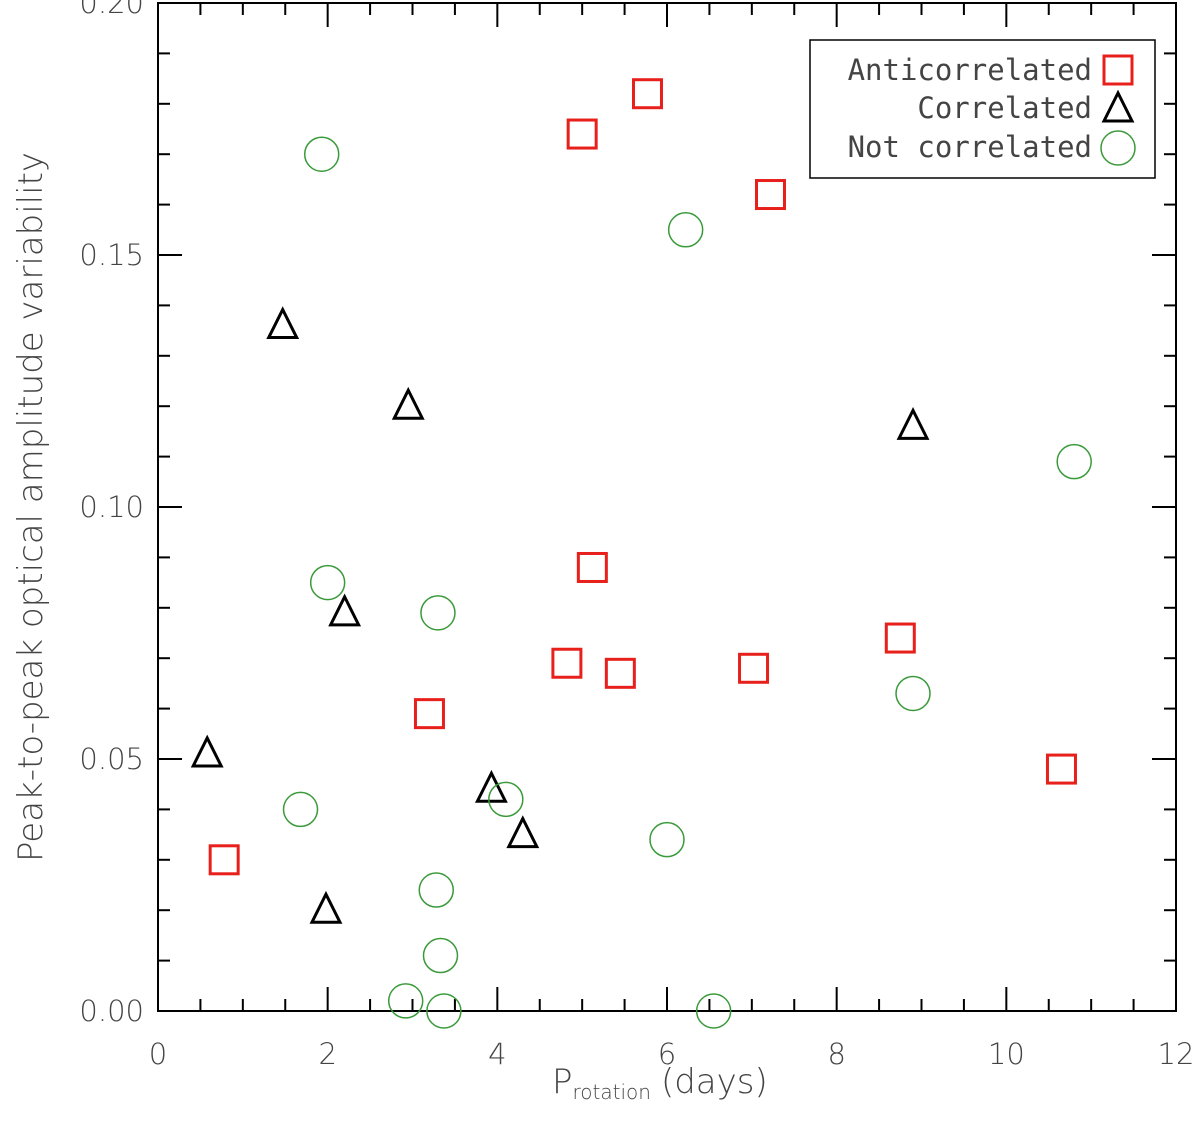 The width and height of the screenshot is (1200, 1125). Describe the element at coordinates (497, 1054) in the screenshot. I see `x-tick-label: 4` at that location.